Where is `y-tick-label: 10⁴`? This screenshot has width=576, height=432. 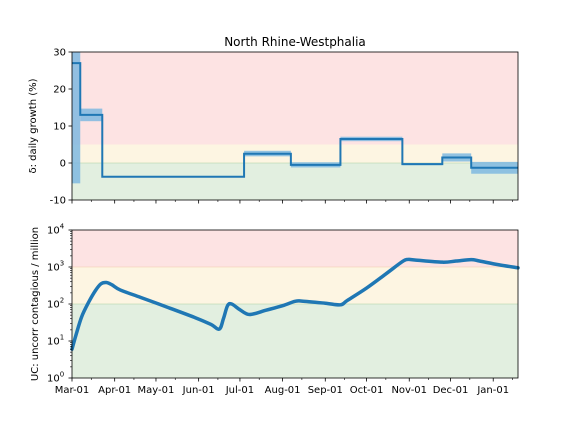
y-tick-label: 10⁴ is located at coordinates (56, 230).